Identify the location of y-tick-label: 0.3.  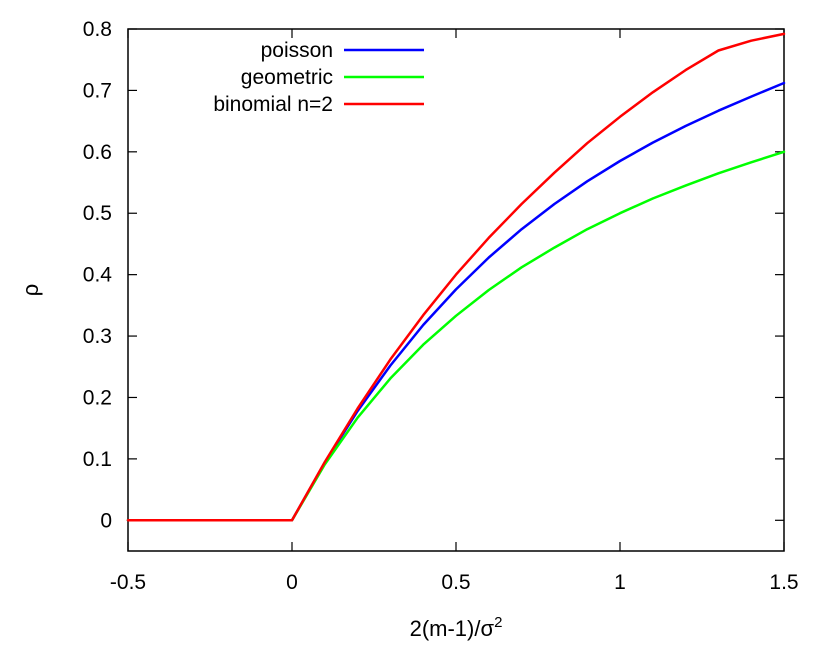
(97, 336).